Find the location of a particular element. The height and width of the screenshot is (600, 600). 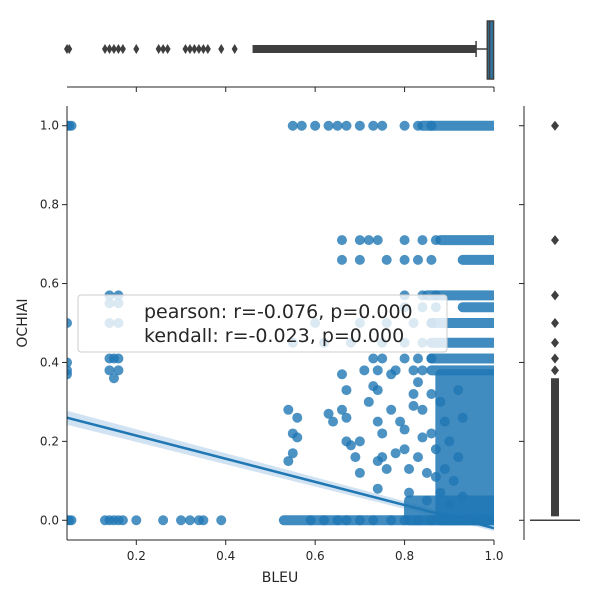

y-tick-label: 0.6 is located at coordinates (49, 284).